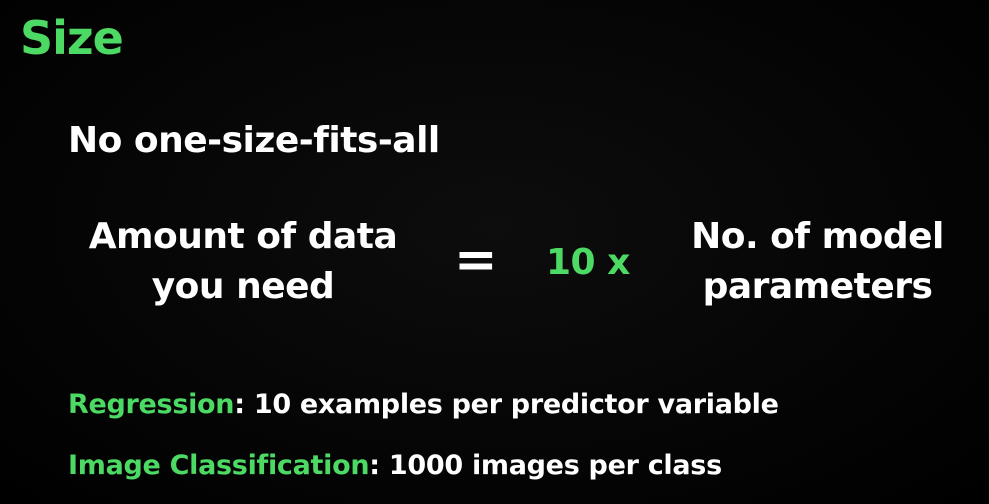  What do you see at coordinates (588, 262) in the screenshot?
I see `equation-factor: 10 x` at bounding box center [588, 262].